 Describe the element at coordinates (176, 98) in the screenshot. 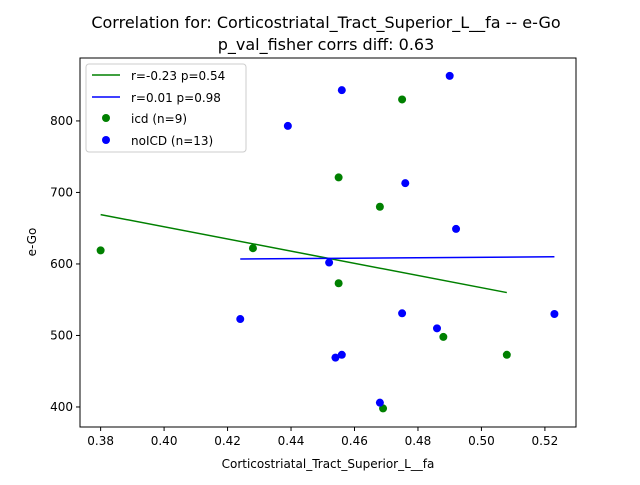

I see `legend-label-fit-noicd: r=0.01 p=0.98` at that location.